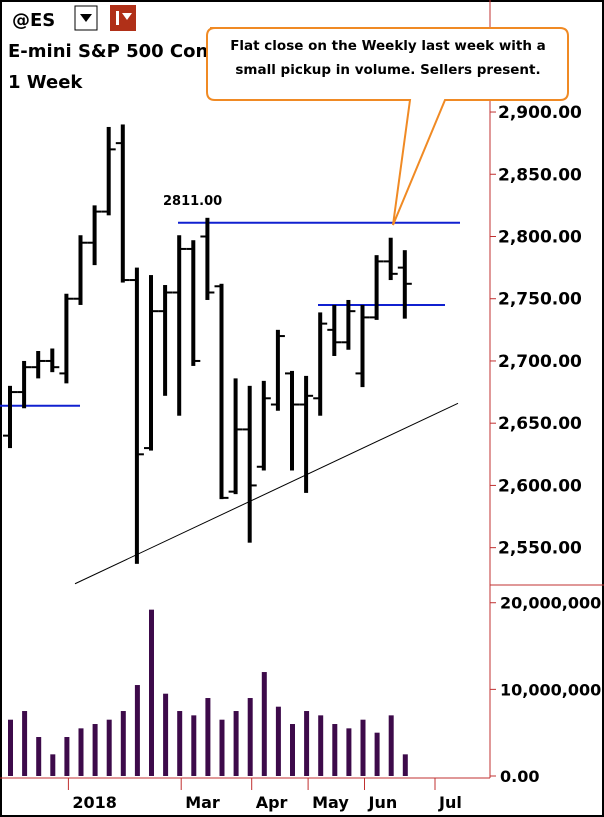  Describe the element at coordinates (540, 175) in the screenshot. I see `y-tick-label: 2,850.00` at that location.